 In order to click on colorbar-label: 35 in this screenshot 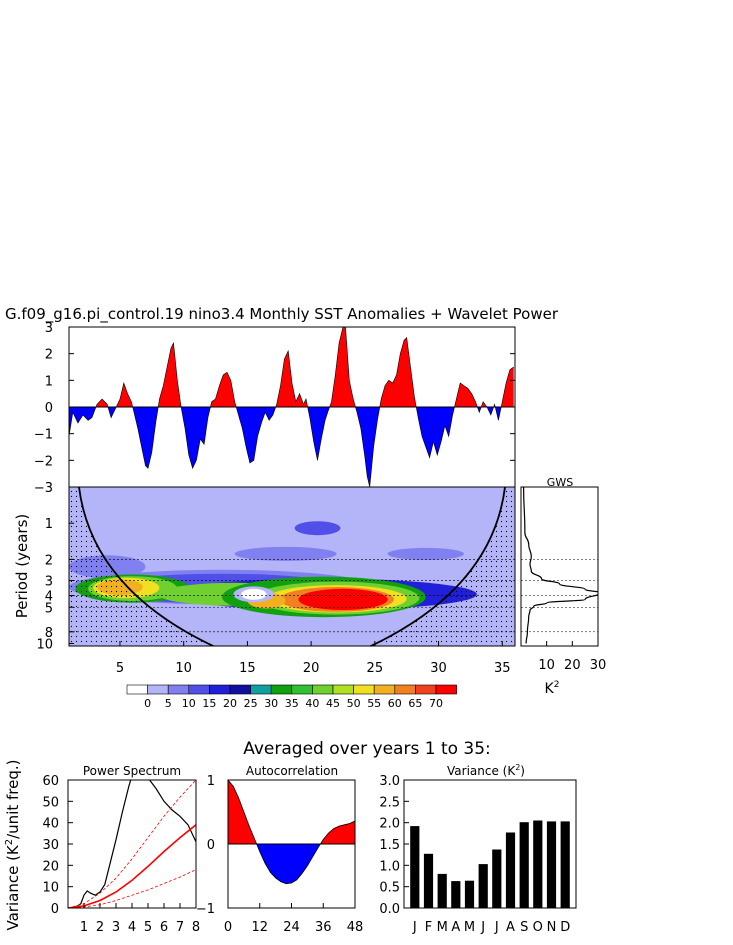, I will do `click(292, 703)`.